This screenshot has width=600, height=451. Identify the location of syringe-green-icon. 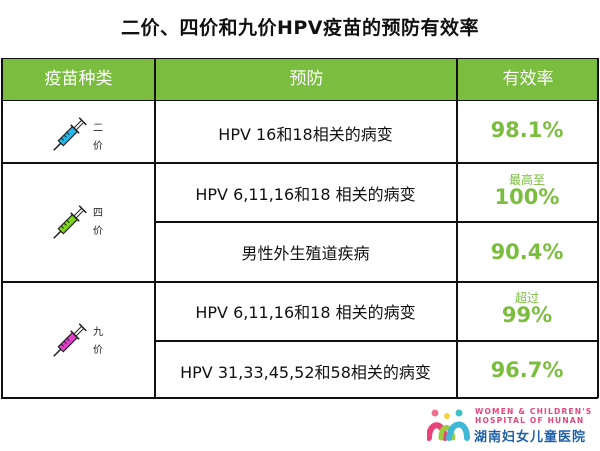
(70, 222).